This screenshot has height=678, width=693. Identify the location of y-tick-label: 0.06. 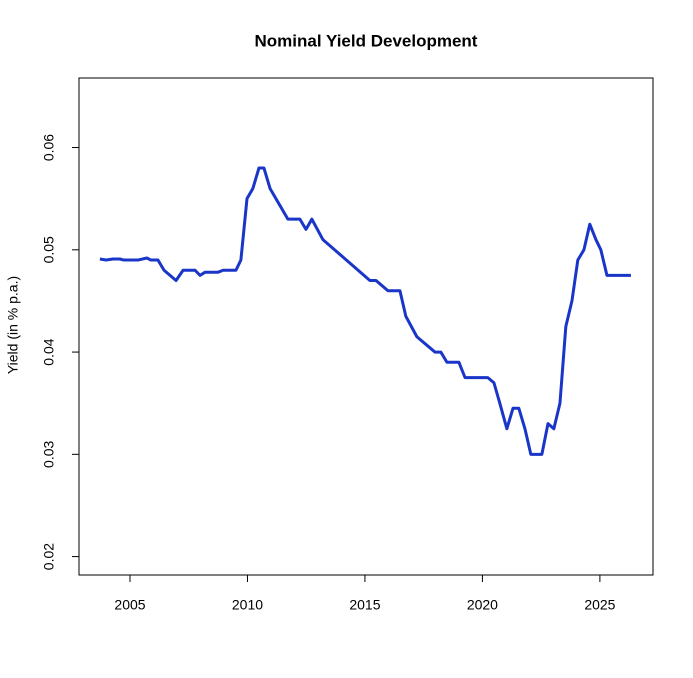
(49, 147).